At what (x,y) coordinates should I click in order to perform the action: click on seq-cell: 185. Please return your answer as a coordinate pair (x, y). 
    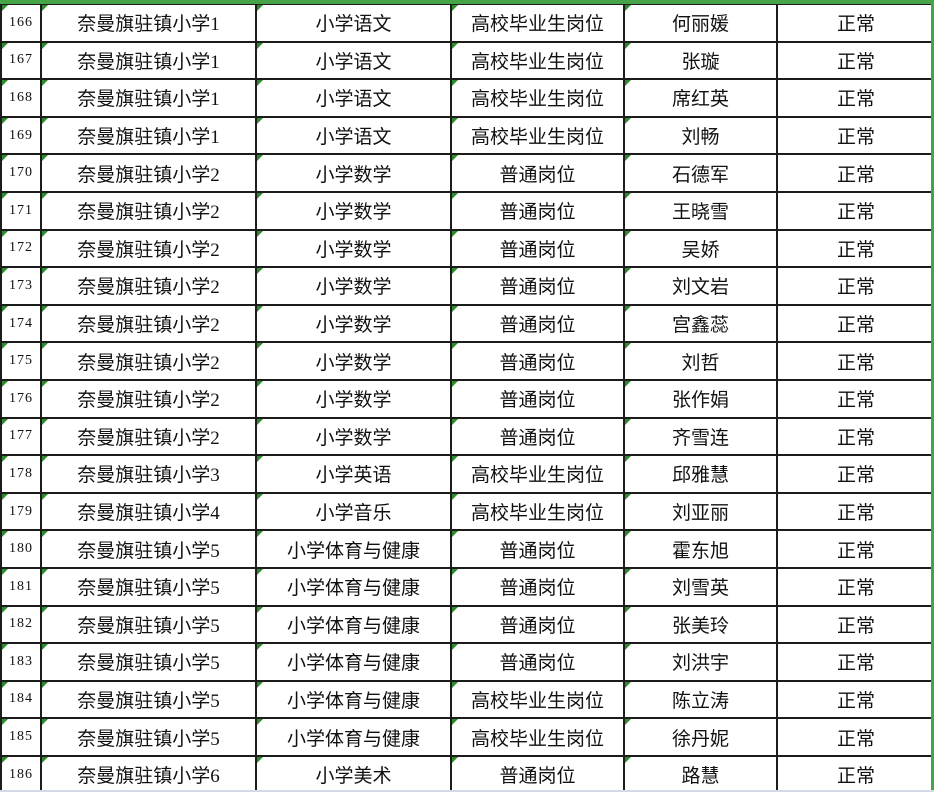
    Looking at the image, I should click on (21, 737).